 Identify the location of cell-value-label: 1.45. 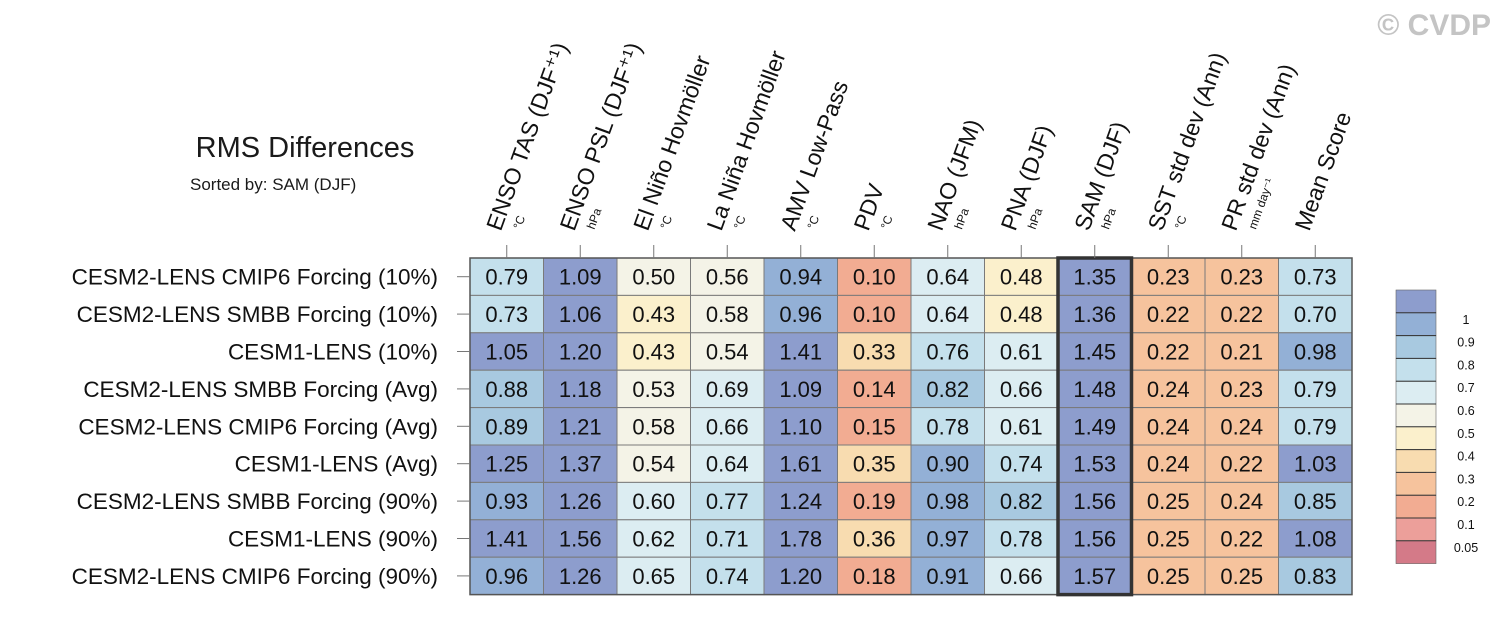
(1094, 352).